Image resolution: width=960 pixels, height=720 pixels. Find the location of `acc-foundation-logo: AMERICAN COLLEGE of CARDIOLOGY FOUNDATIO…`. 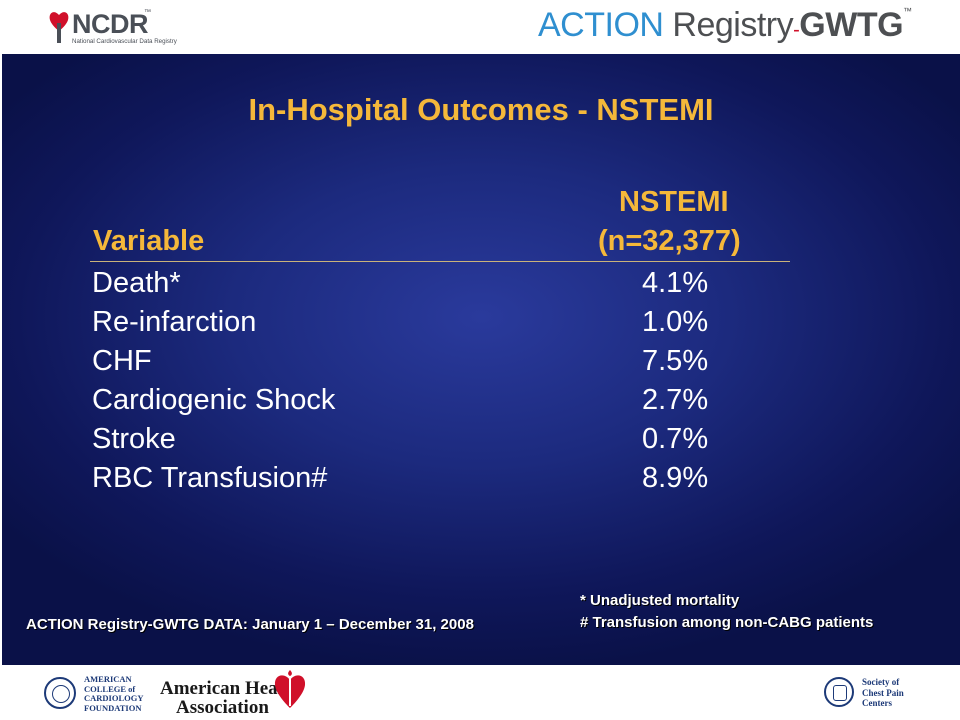

acc-foundation-logo: AMERICAN COLLEGE of CARDIOLOGY FOUNDATIO… is located at coordinates (99, 694).